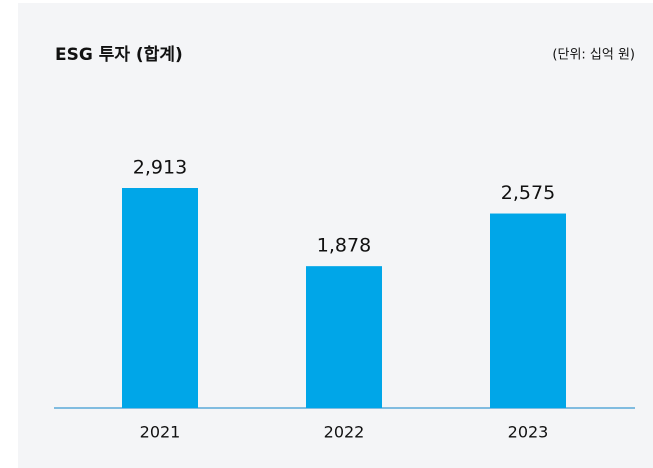  What do you see at coordinates (528, 432) in the screenshot?
I see `x-tick-label: 2023` at bounding box center [528, 432].